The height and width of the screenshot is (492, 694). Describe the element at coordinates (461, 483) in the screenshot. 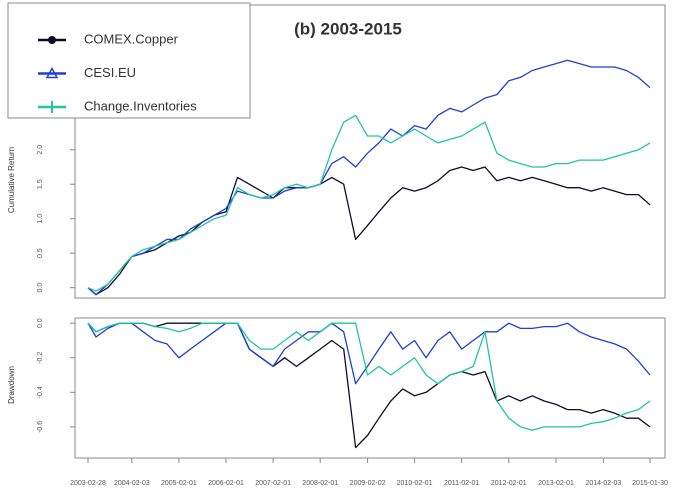

I see `x-tick-label: 2011-02-01` at that location.